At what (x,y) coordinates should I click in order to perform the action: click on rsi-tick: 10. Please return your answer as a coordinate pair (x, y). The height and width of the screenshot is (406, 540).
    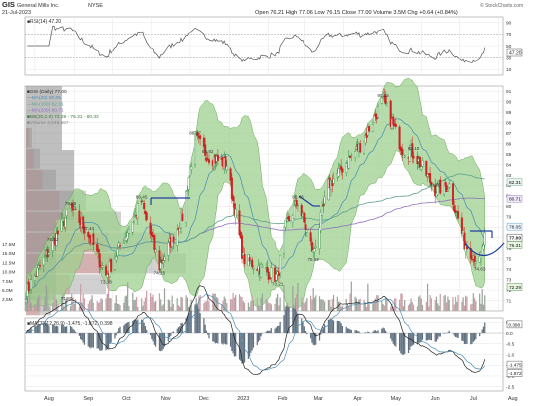
    Looking at the image, I should click on (509, 70).